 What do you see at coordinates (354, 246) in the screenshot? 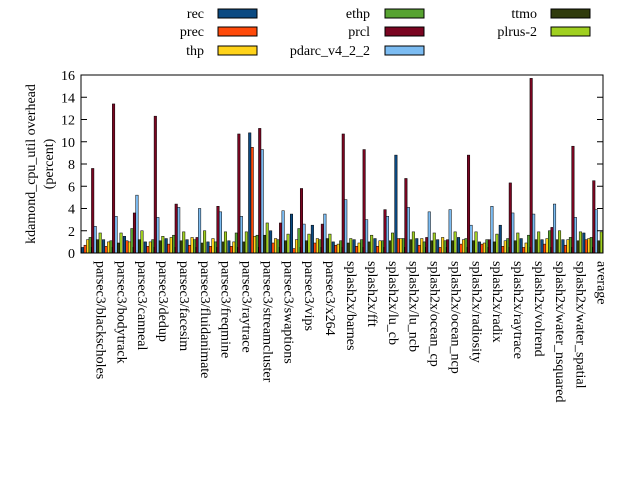
I see `bar-rec-splash2x/fft` at bounding box center [354, 246].